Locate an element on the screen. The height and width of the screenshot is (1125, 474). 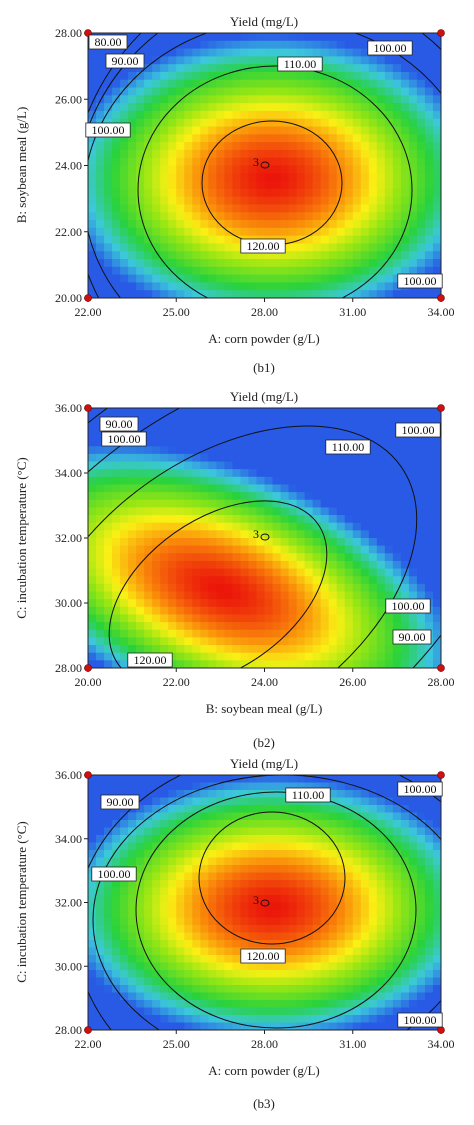
contour-label: 100.00 is located at coordinates (420, 789).